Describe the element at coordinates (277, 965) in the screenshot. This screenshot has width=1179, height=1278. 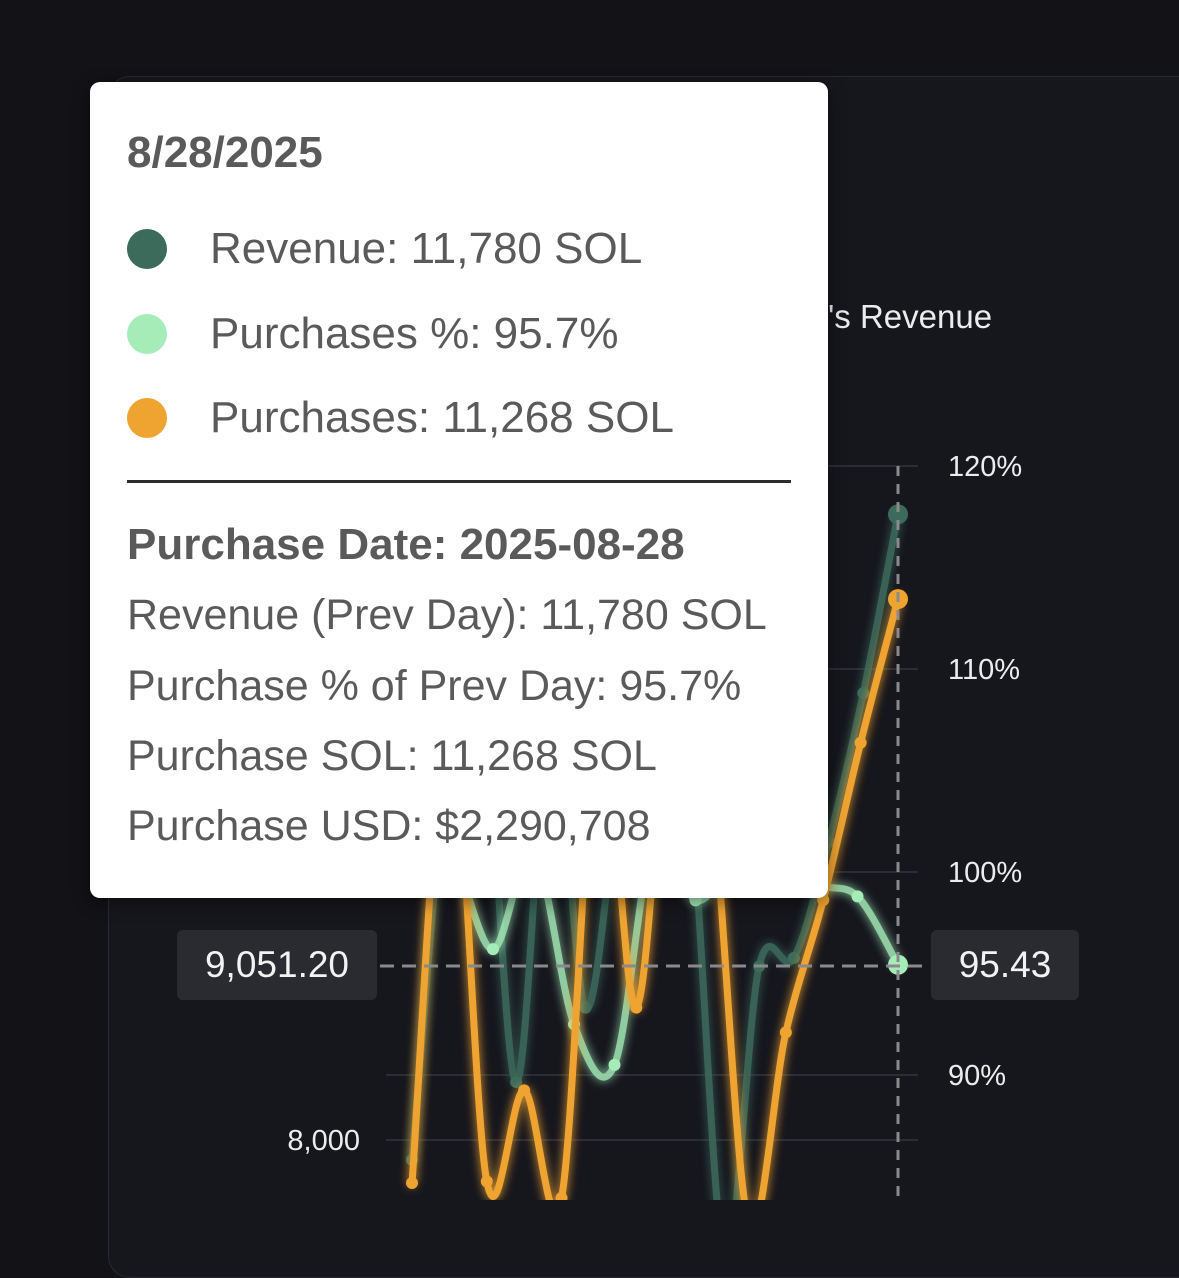
I see `crosshair-left-readout: 9,051.20` at that location.